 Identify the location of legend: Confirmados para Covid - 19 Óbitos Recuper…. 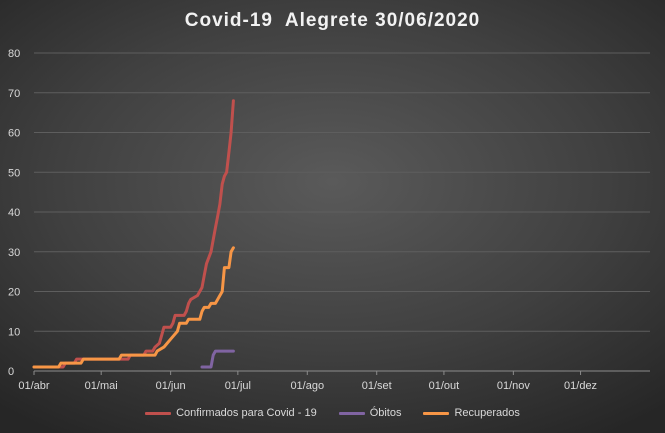
(332, 413).